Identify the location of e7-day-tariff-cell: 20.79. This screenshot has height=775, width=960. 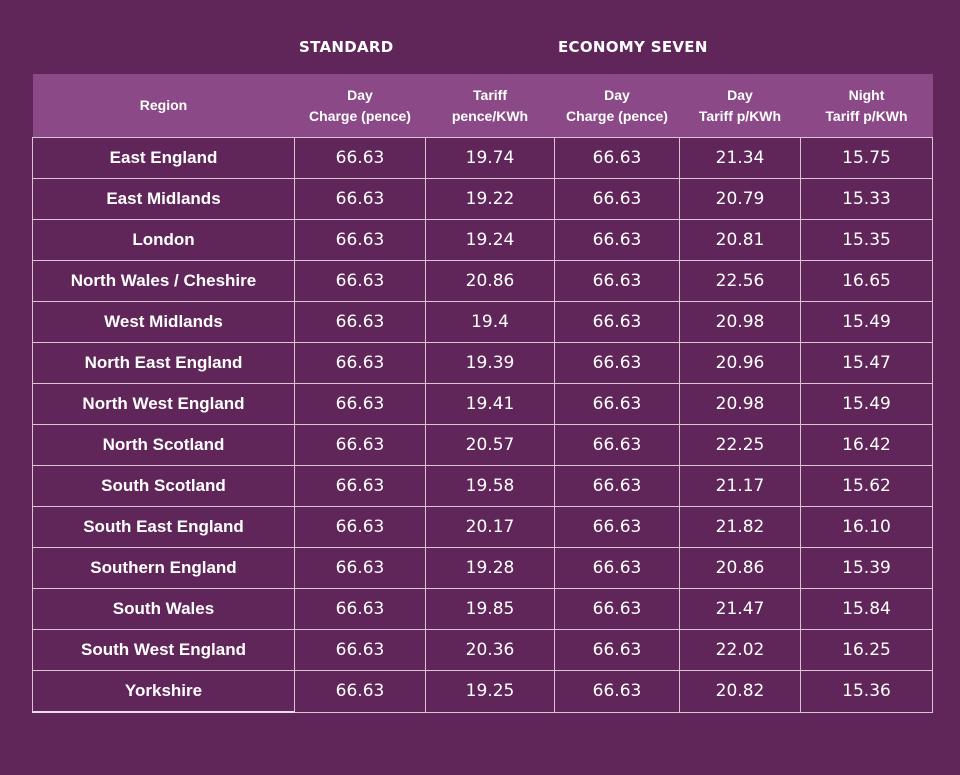
(740, 199).